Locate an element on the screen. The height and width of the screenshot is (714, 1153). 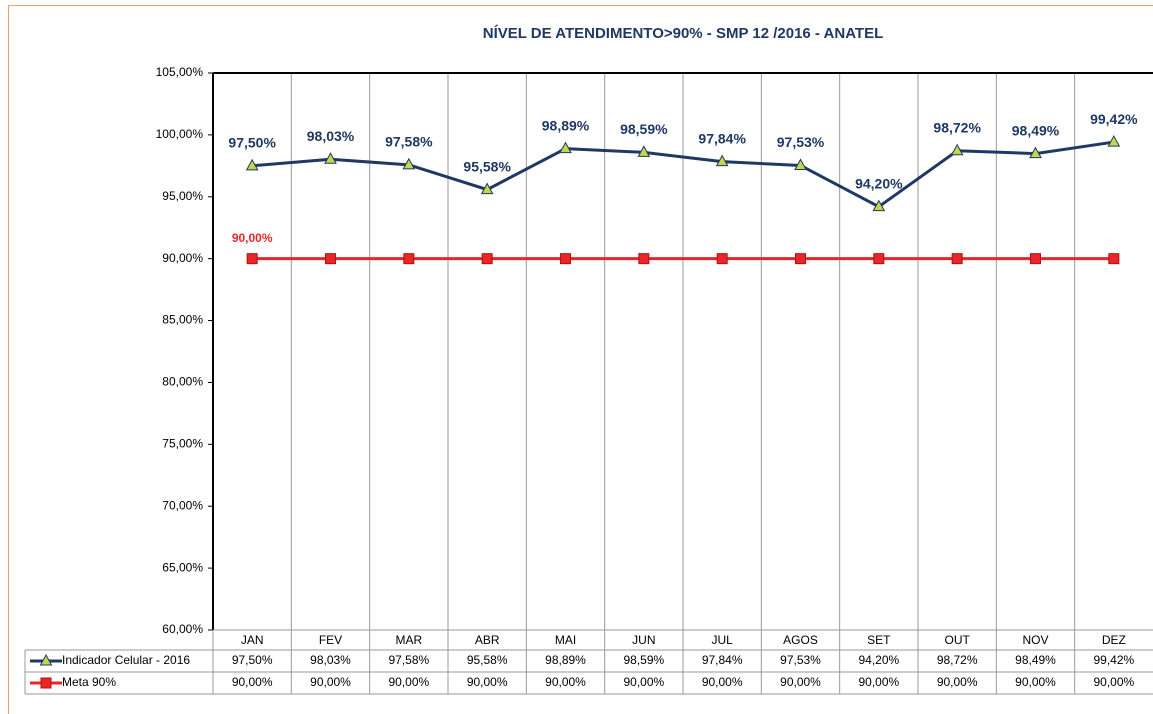
y-tick-label: 100,00% is located at coordinates (180, 134).